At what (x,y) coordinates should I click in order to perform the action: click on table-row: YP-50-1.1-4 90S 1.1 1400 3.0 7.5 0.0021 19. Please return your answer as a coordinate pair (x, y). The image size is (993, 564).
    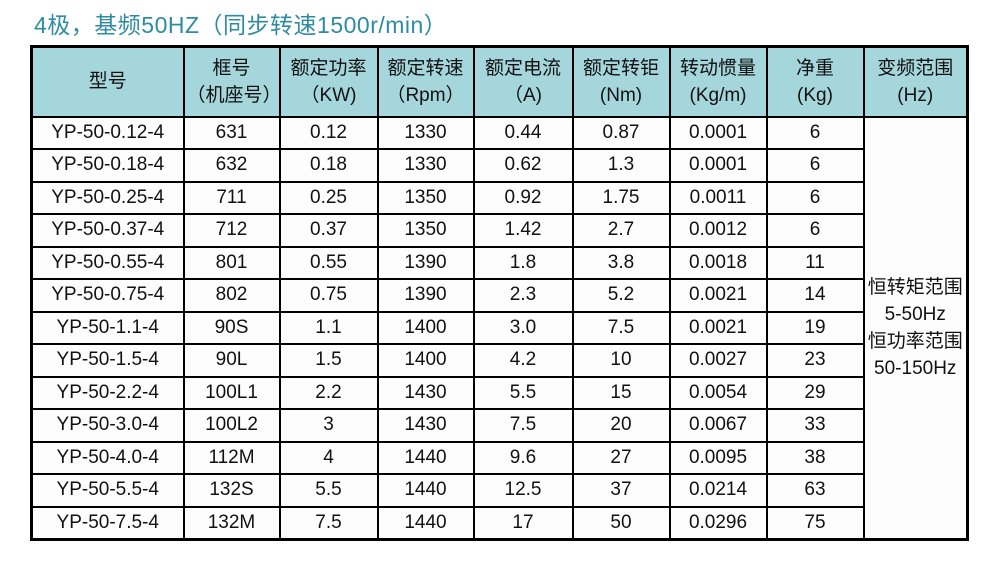
    Looking at the image, I should click on (499, 327).